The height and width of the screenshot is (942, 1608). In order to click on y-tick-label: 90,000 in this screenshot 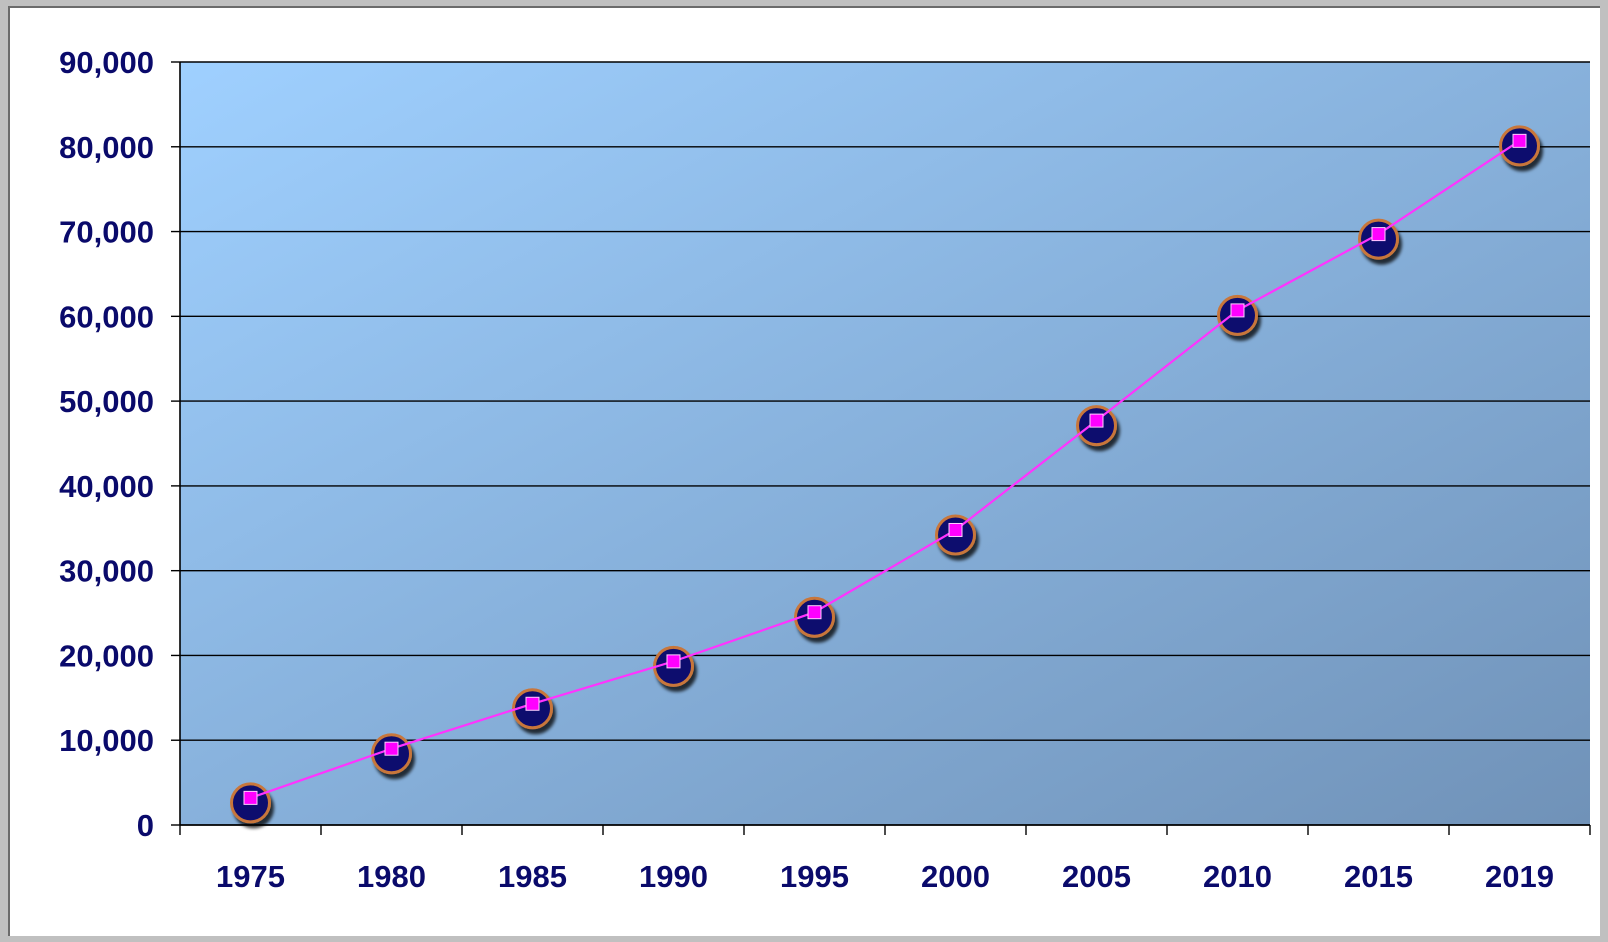, I will do `click(106, 62)`.